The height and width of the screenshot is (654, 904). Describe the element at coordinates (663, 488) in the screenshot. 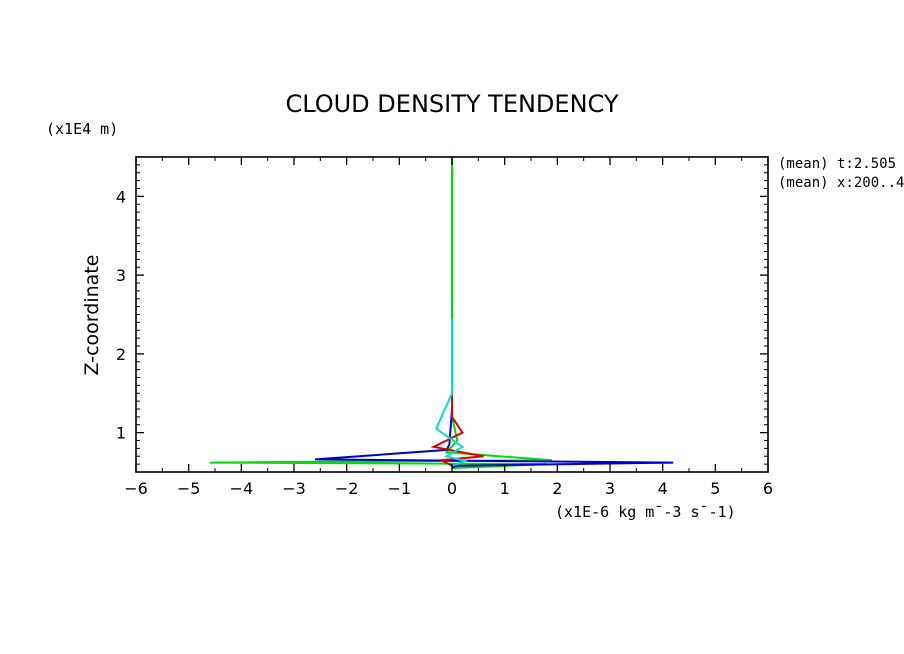

I see `x-tick-label: 4` at that location.